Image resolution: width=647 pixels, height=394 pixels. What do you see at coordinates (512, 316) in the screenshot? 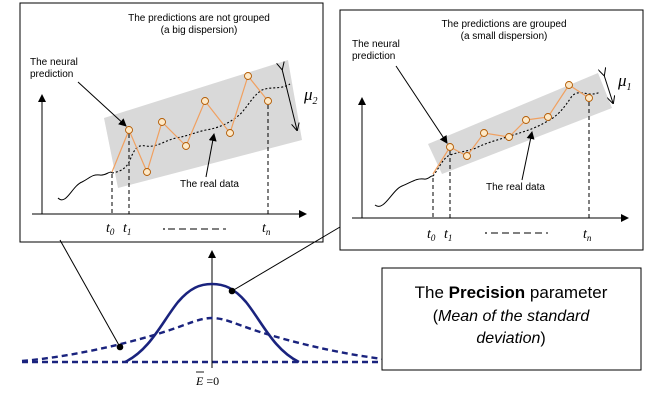
I see `precision-subtitle-line1: (Mean of the standard` at bounding box center [512, 316].